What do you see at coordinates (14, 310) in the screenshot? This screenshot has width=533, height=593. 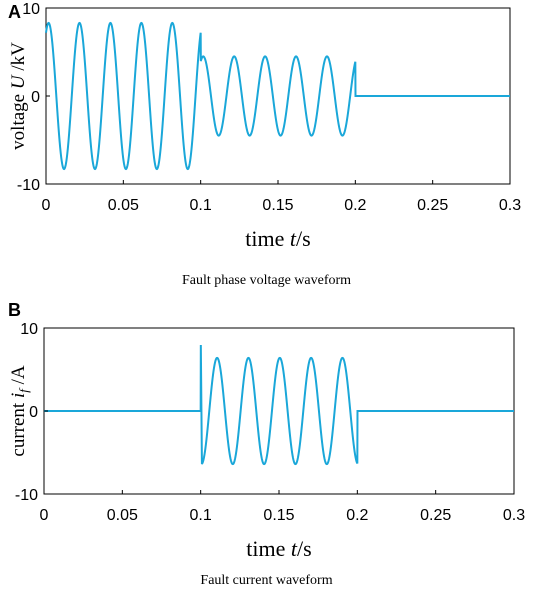 I see `panel-b-label: B` at bounding box center [14, 310].